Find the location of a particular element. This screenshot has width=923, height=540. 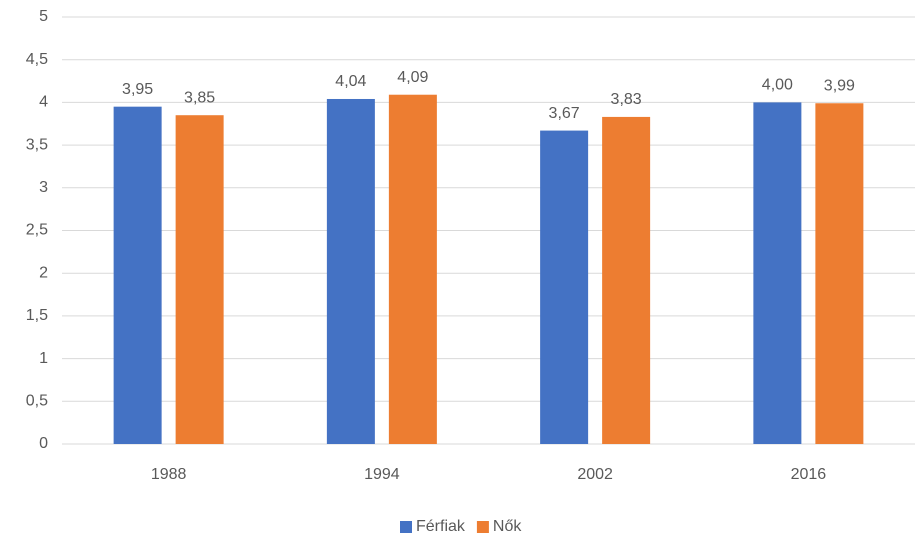

y-tick-label: 2 is located at coordinates (43, 272).